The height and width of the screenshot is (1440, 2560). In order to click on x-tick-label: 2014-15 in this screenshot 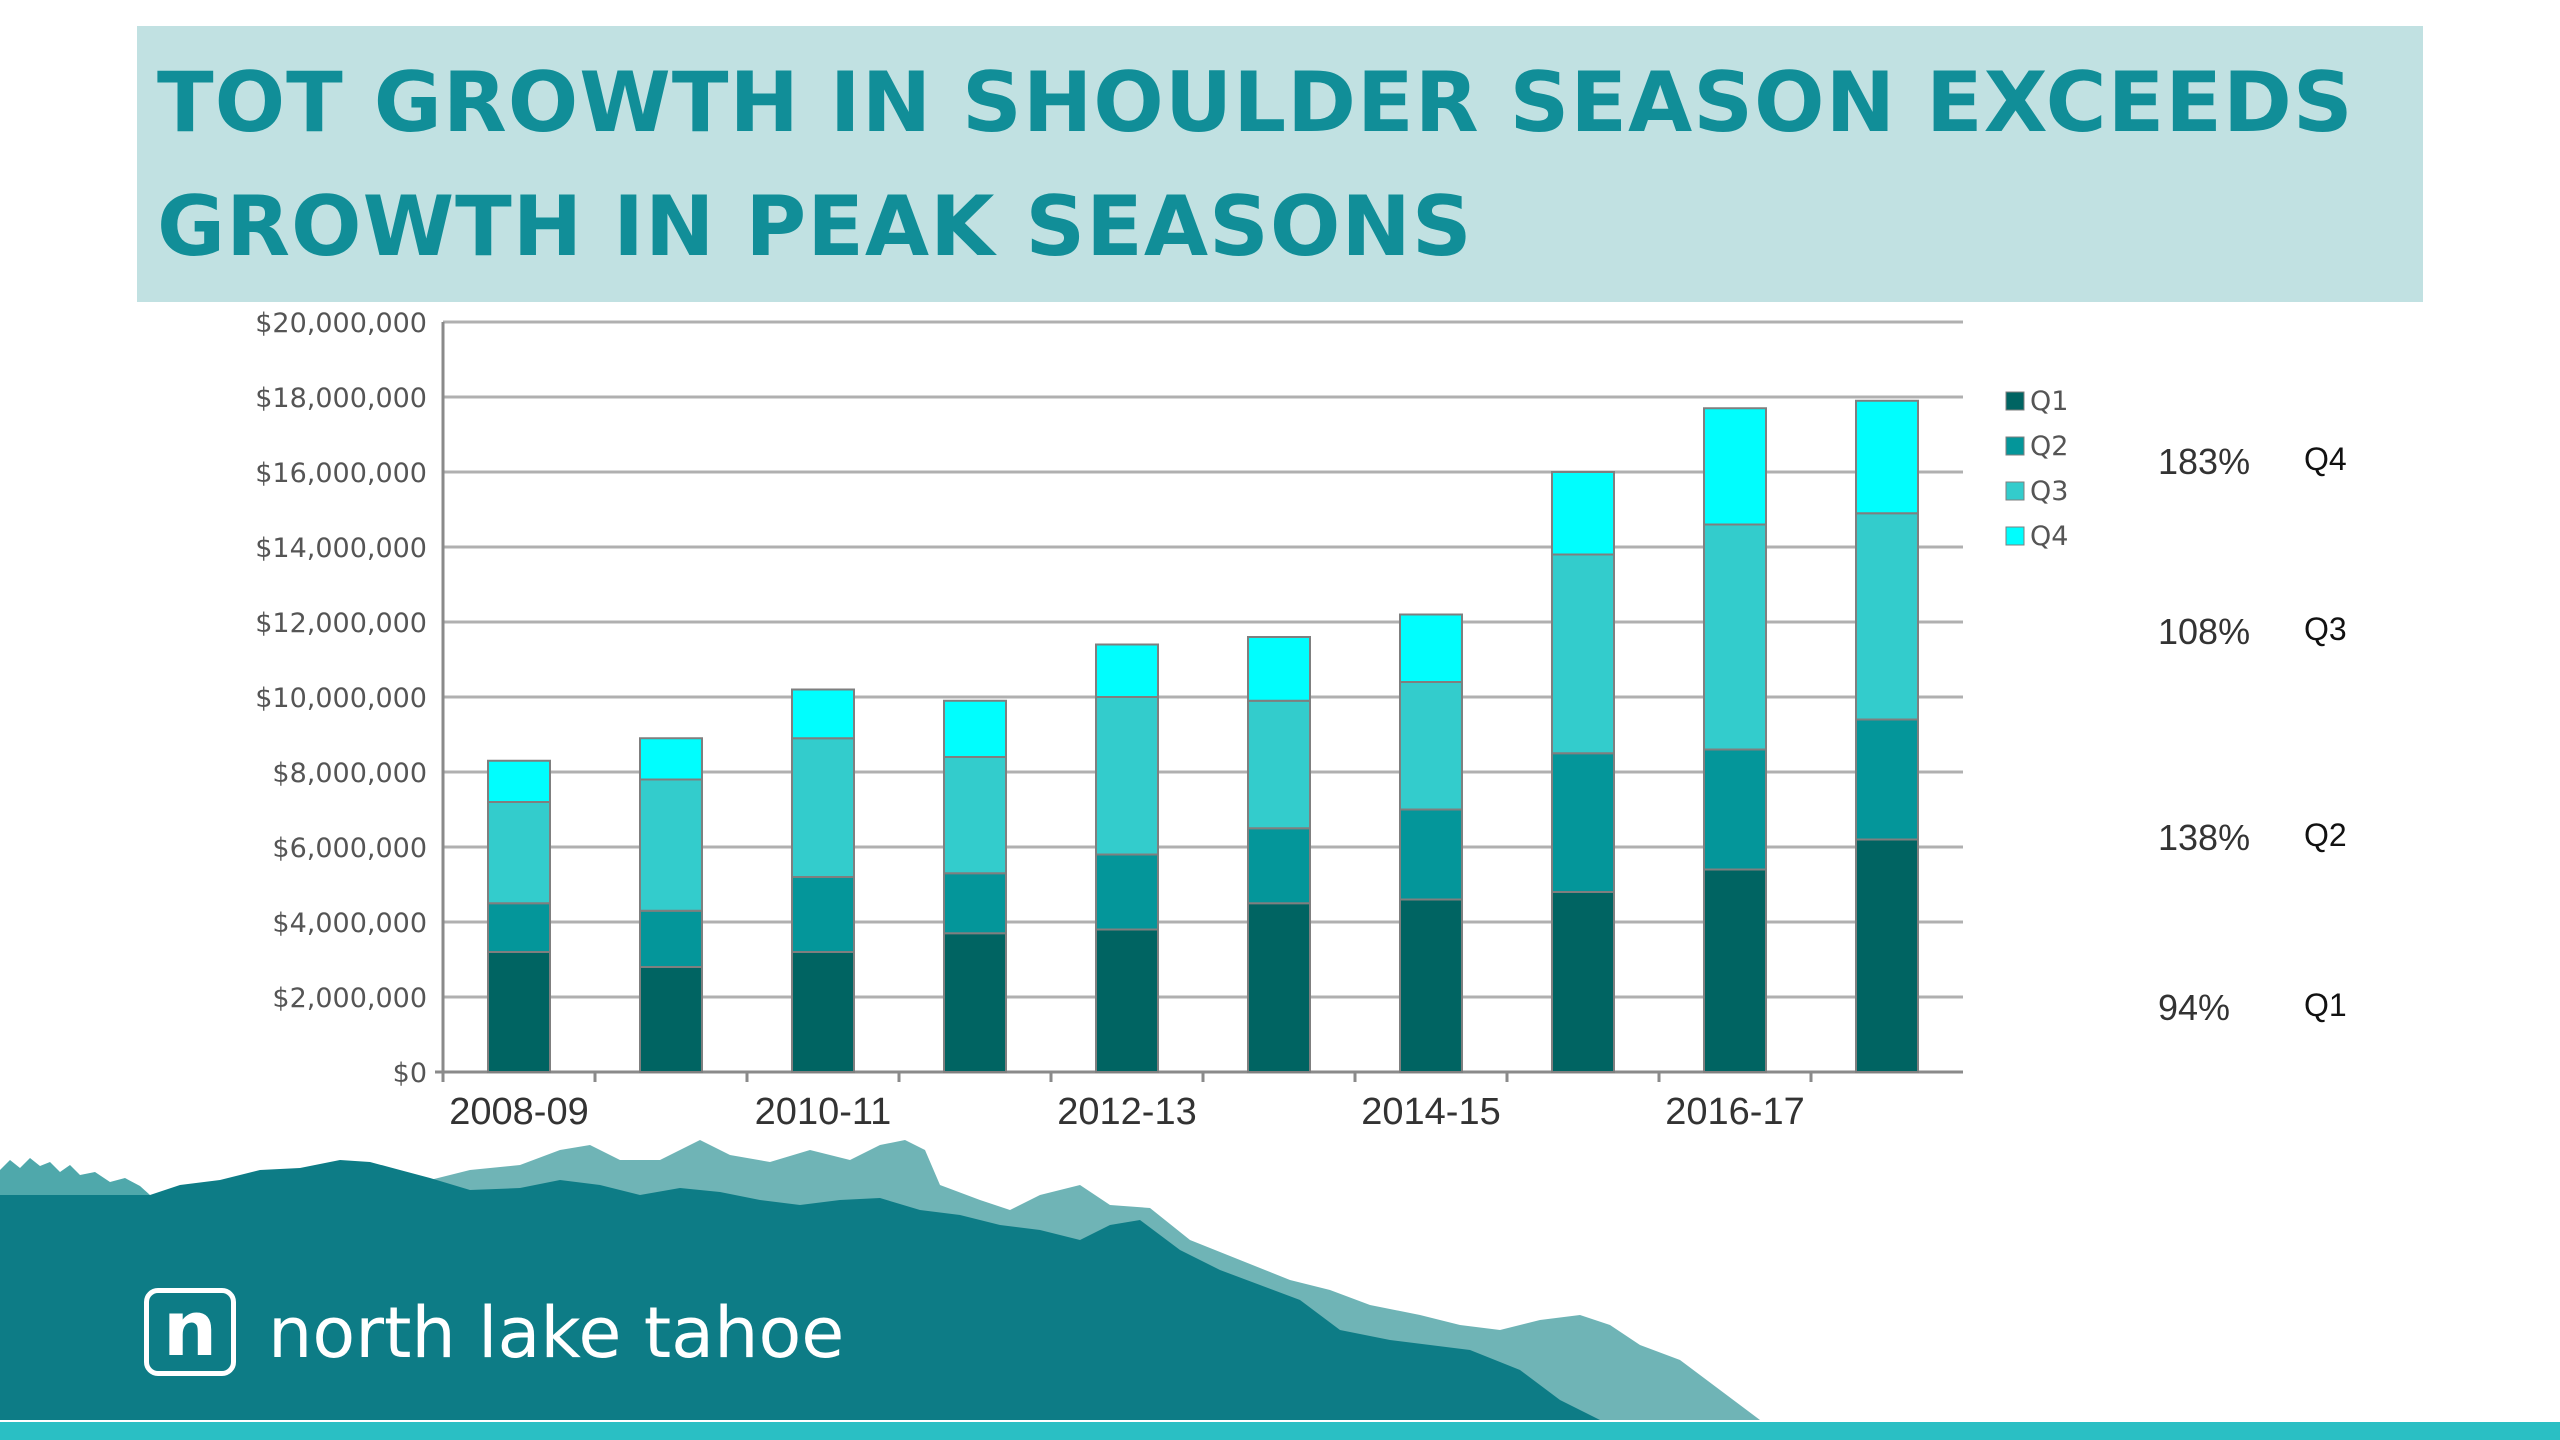, I will do `click(1430, 1112)`.